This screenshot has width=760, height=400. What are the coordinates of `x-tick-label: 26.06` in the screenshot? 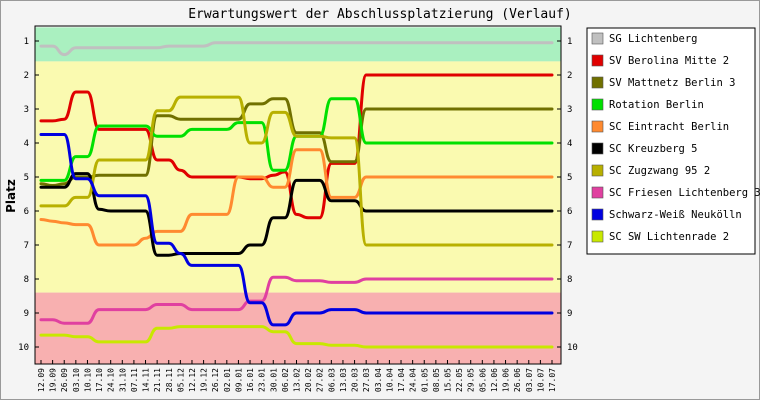 It's located at (517, 380).